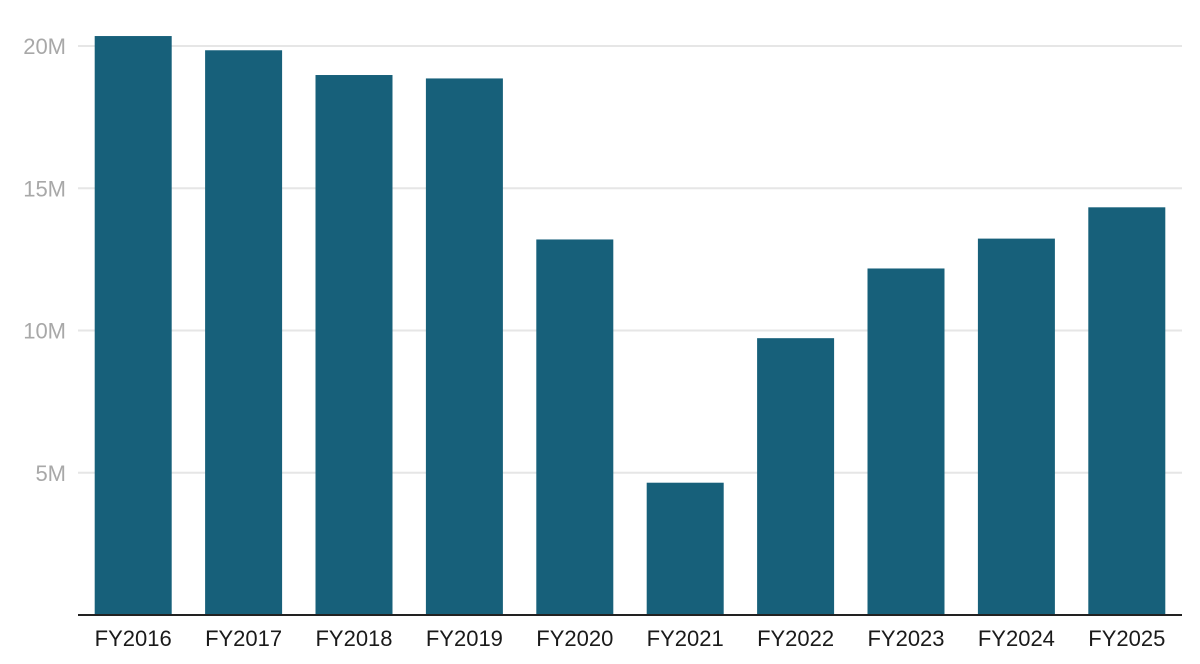 The image size is (1200, 664). What do you see at coordinates (796, 476) in the screenshot?
I see `bar-FY2022` at bounding box center [796, 476].